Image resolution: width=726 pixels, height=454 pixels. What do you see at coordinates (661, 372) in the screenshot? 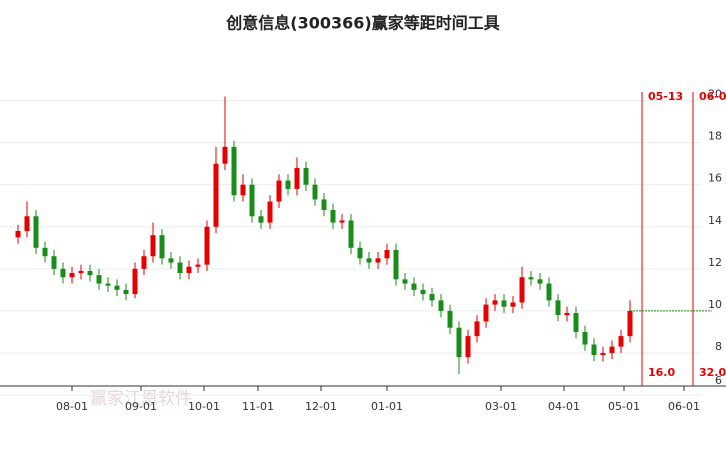
I see `cycle-count: 16.0` at bounding box center [661, 372].